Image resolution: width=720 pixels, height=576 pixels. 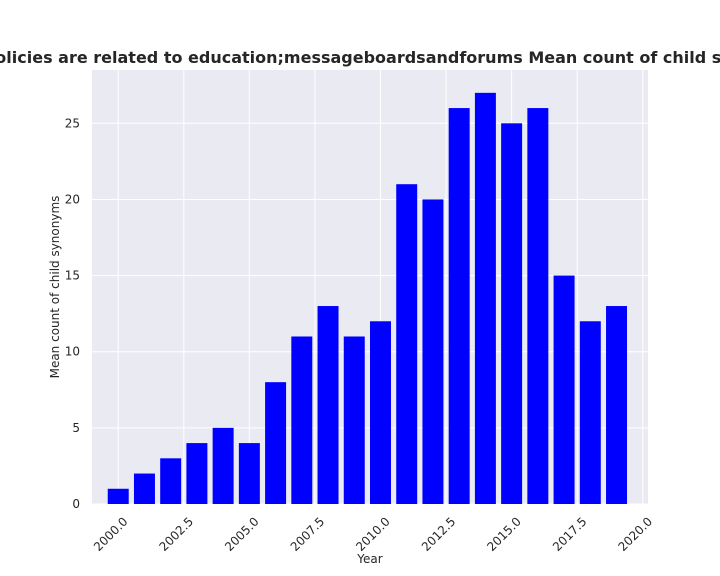 I want to click on y-tick-label: 25, so click(x=72, y=123).